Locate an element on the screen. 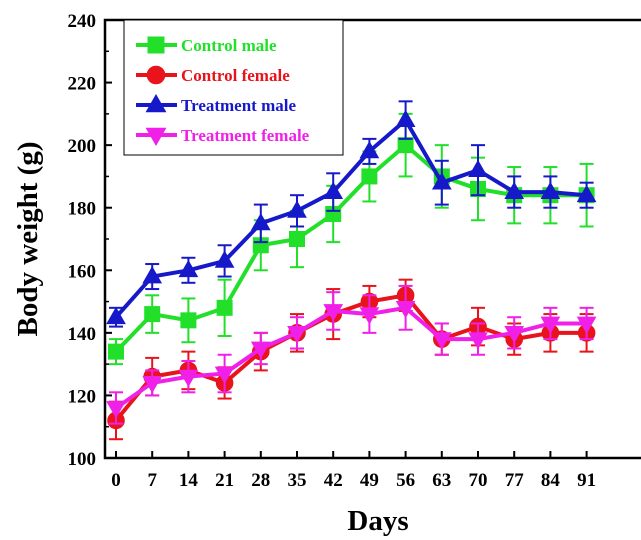 This screenshot has width=641, height=540. y-tick-label: 140 is located at coordinates (82, 334).